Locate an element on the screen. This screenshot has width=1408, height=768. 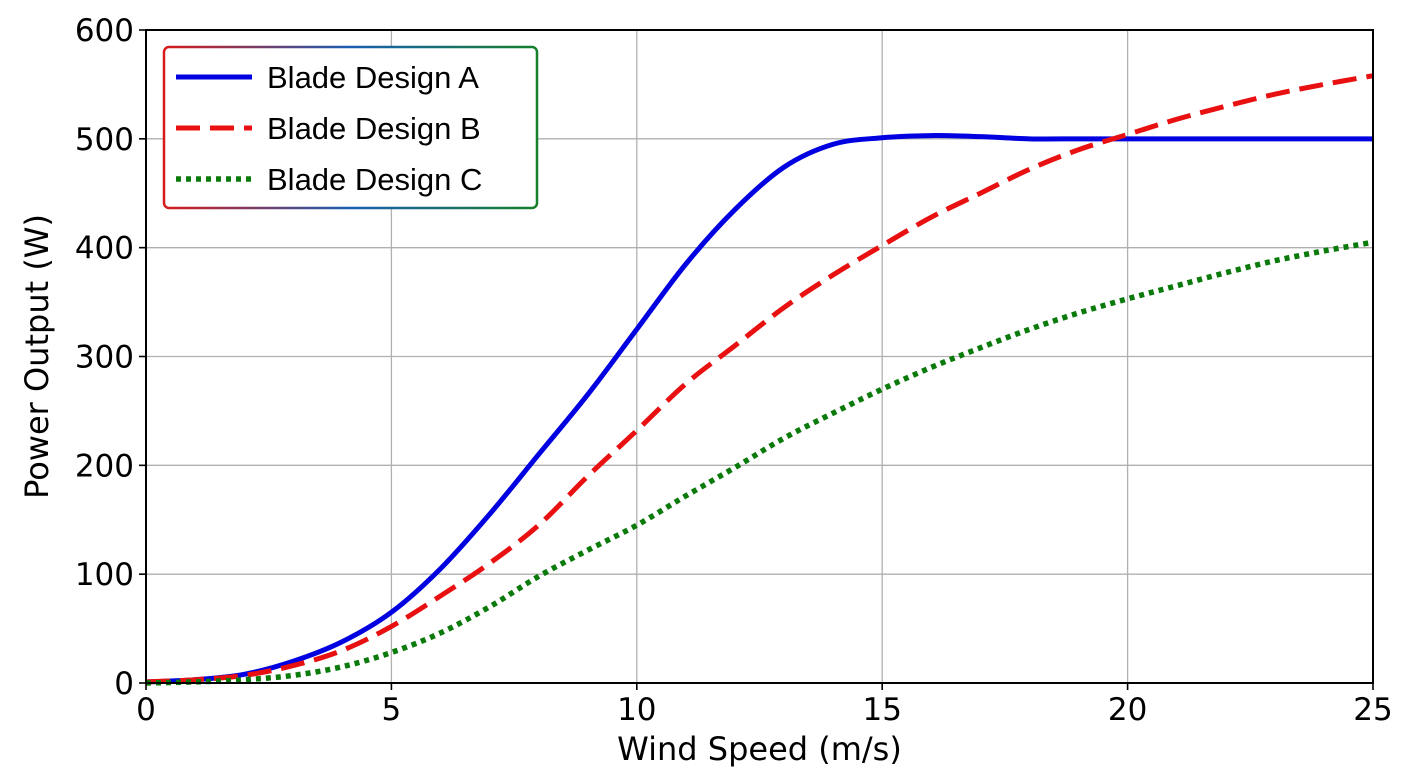
y-tick-label: 0 is located at coordinates (124, 684).